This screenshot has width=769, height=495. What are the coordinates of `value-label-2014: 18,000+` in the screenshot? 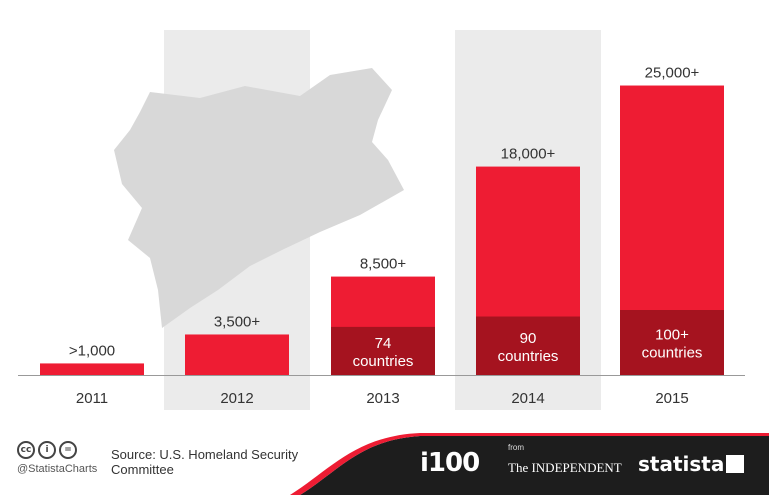 It's located at (528, 154).